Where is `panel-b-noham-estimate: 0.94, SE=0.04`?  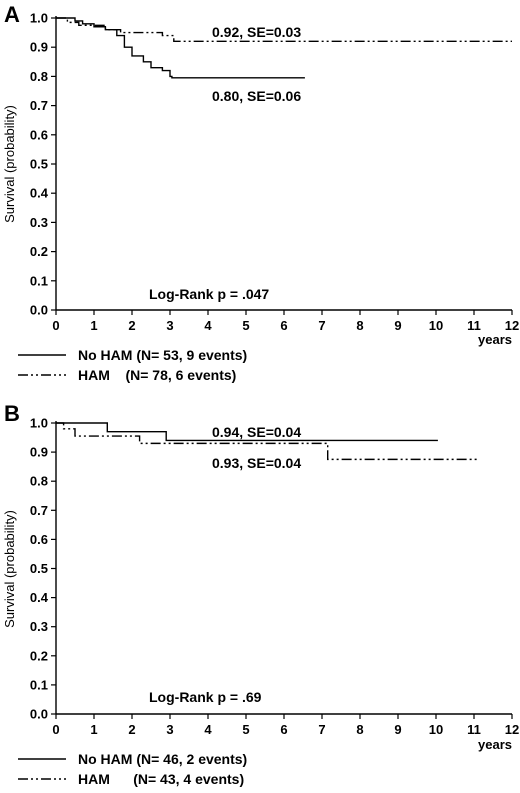 panel-b-noham-estimate: 0.94, SE=0.04 is located at coordinates (256, 432).